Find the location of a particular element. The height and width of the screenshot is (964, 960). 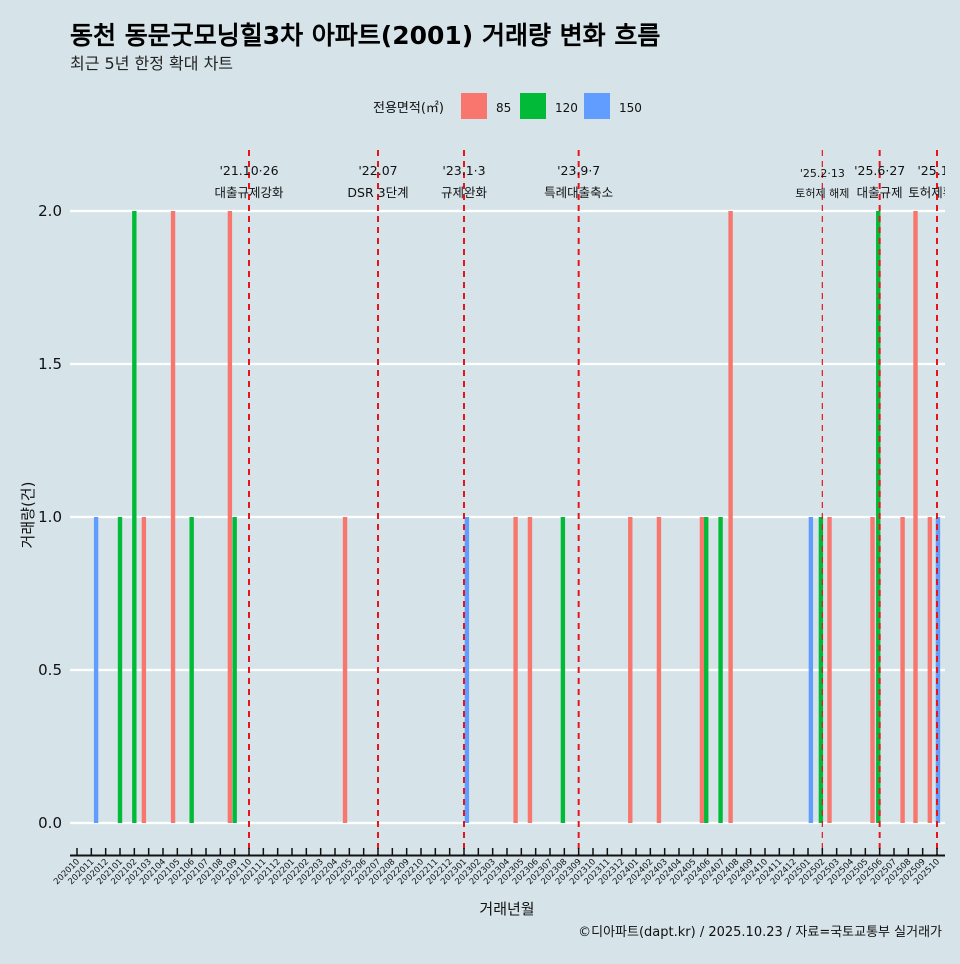

legend-label-120: 120 is located at coordinates (566, 108).